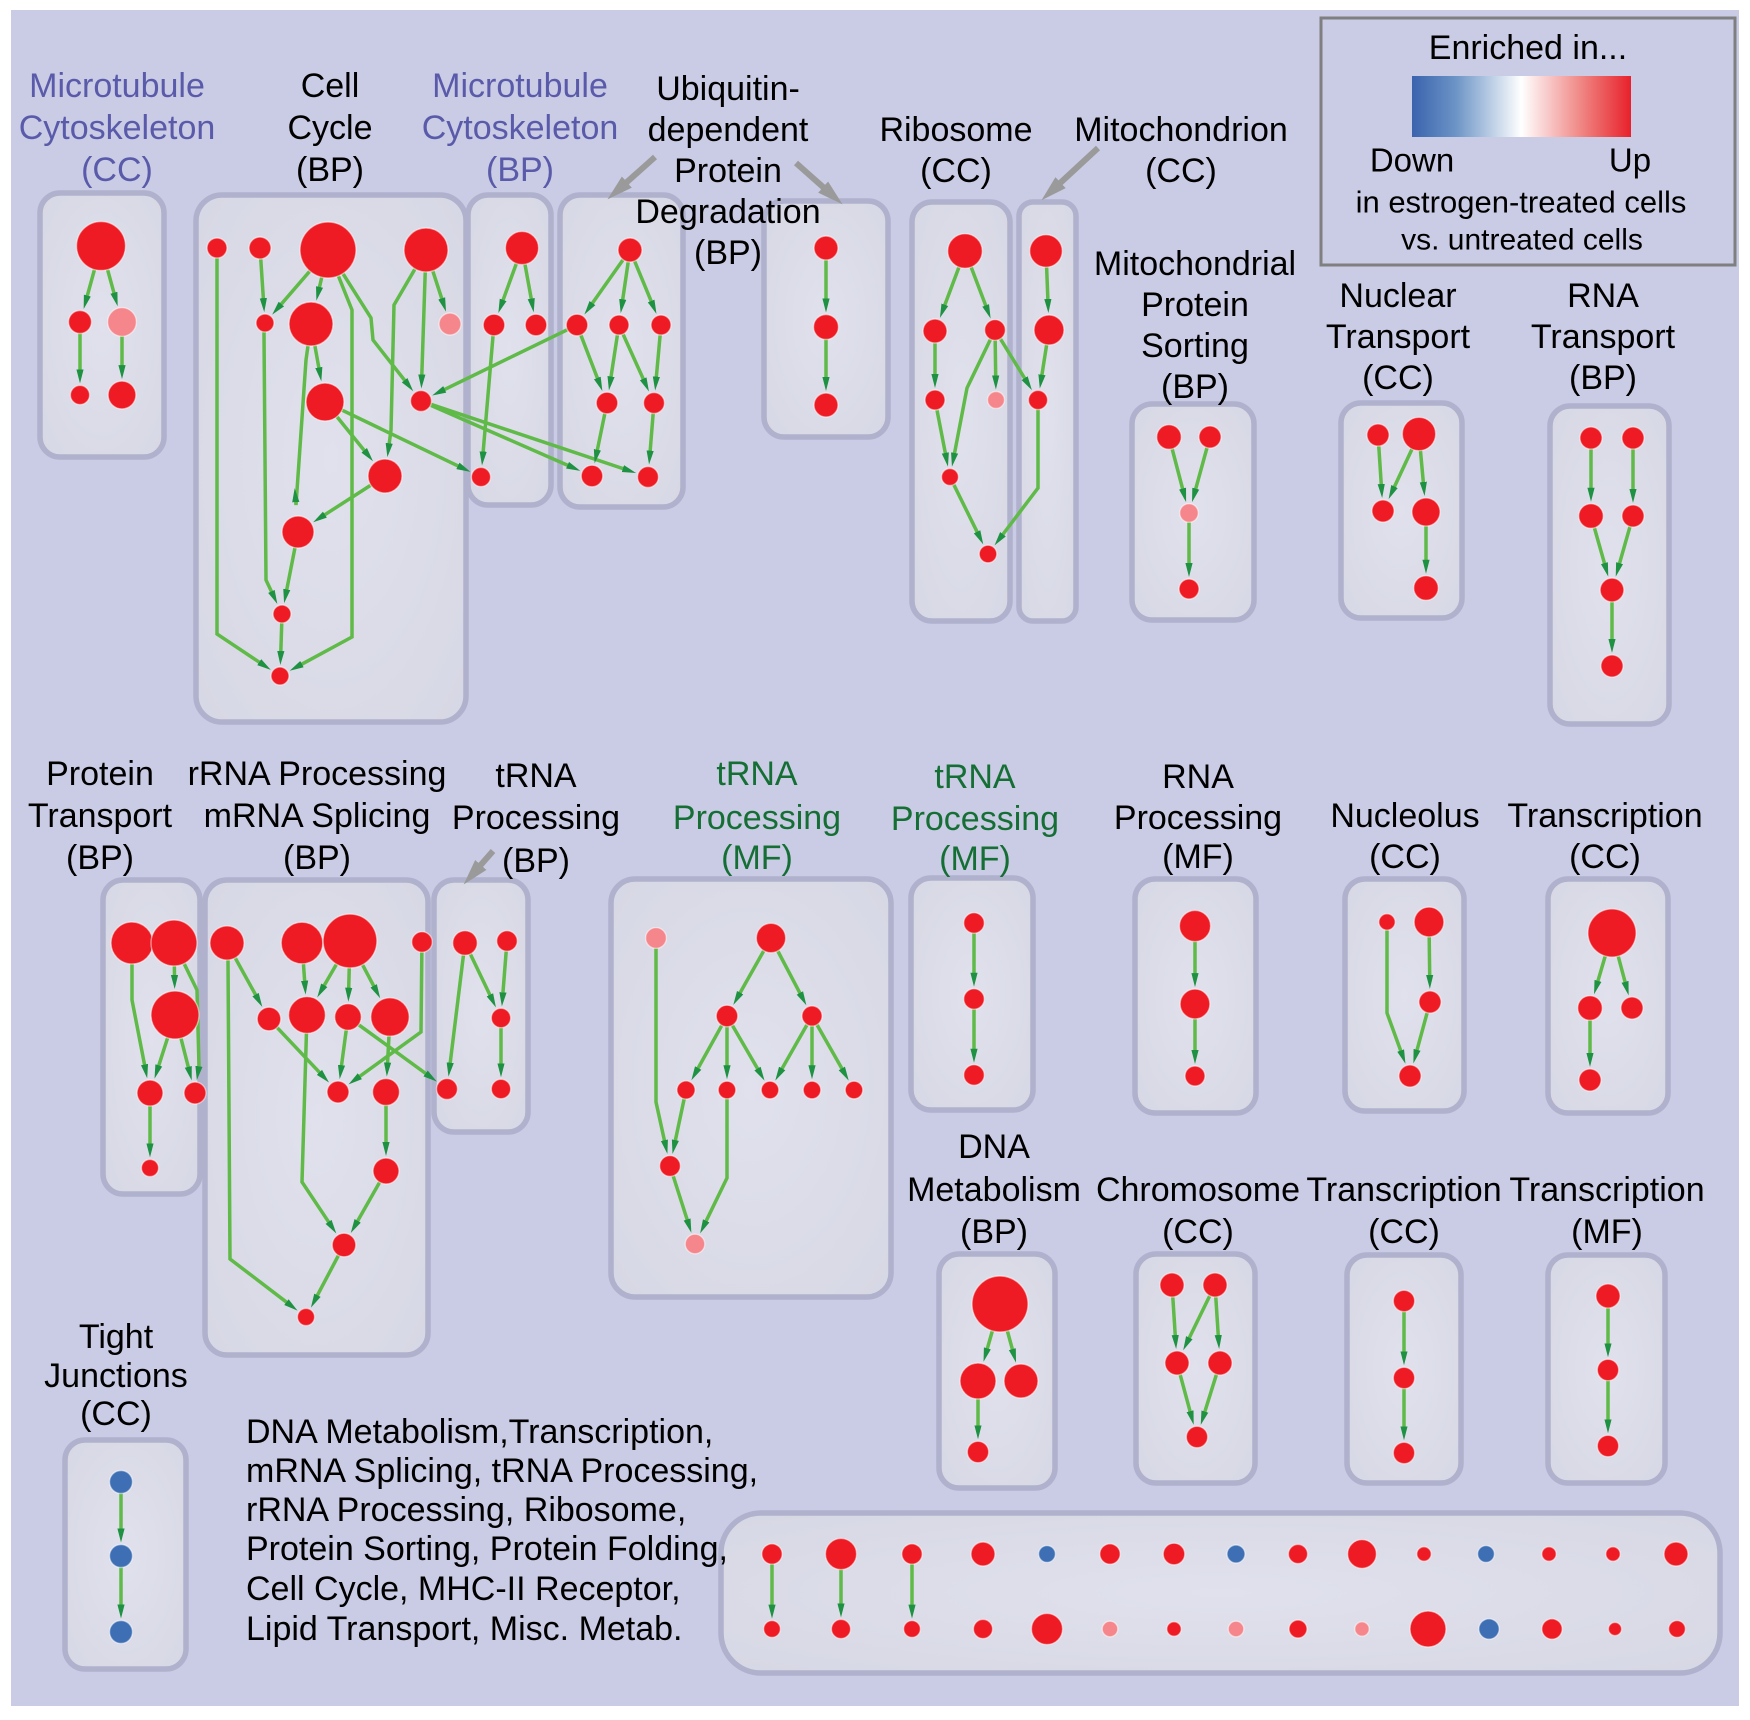  Describe the element at coordinates (1195, 346) in the screenshot. I see `svg-text: Sorting` at that location.